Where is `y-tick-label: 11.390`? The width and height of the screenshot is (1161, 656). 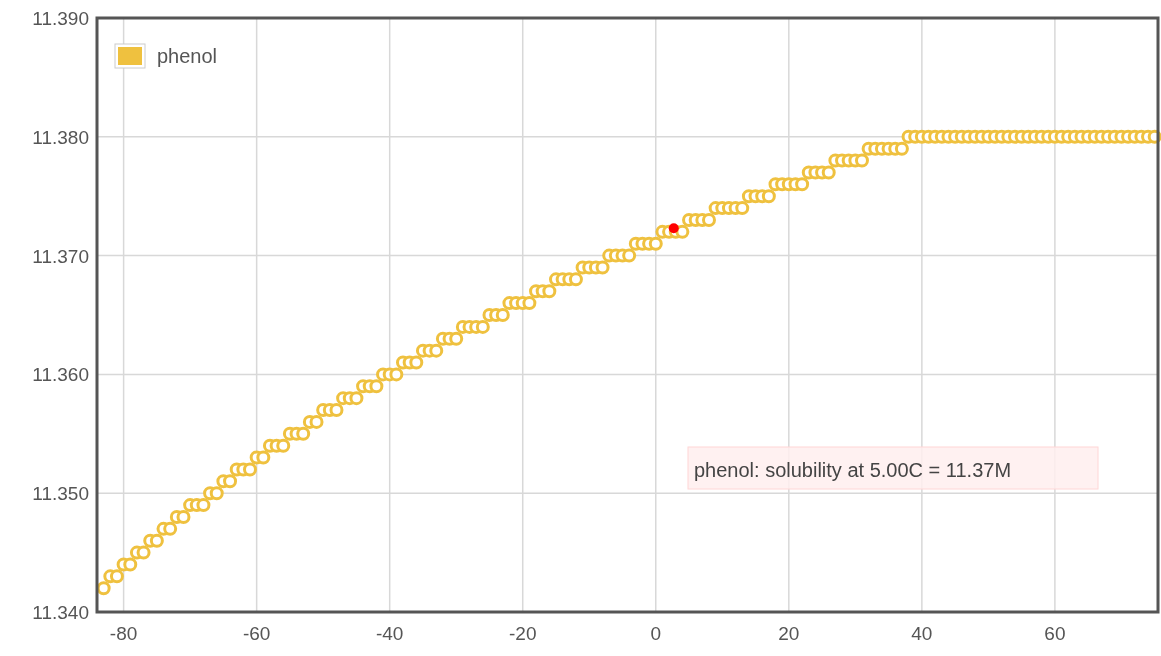
y-tick-label: 11.390 is located at coordinates (60, 18).